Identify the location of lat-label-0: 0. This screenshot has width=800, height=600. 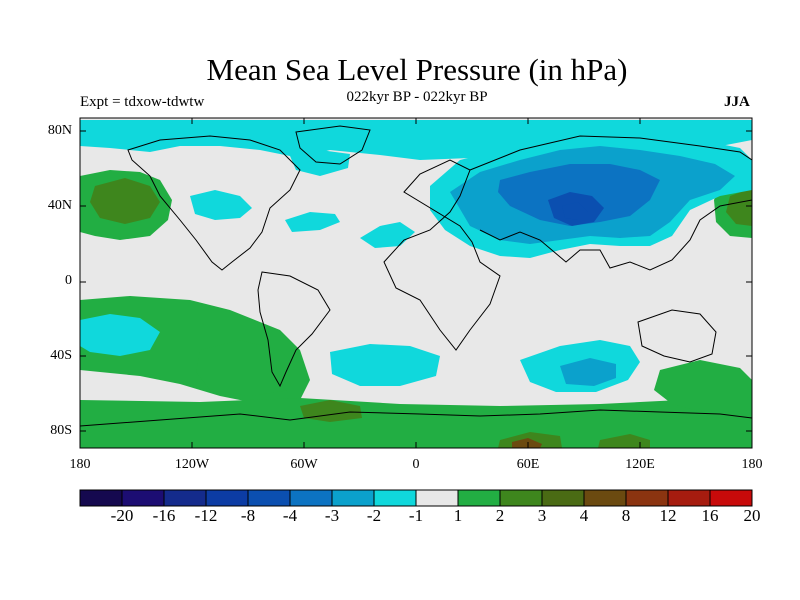
(68, 280).